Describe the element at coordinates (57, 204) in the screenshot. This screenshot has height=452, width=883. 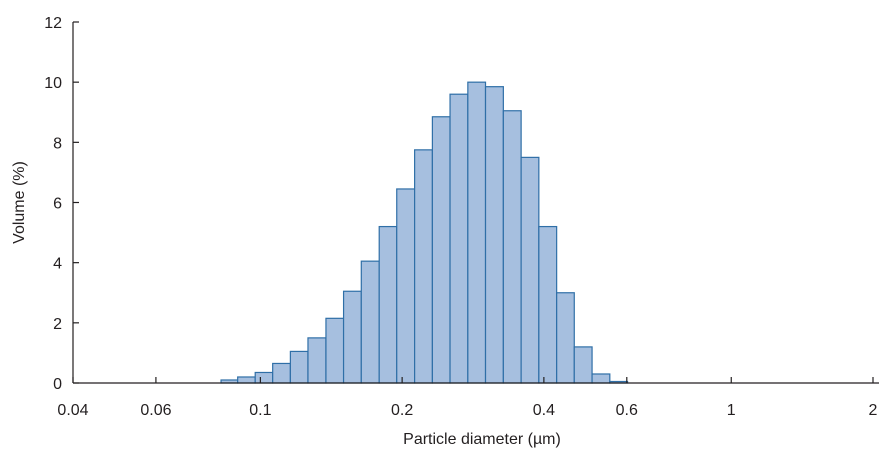
I see `y-tick-label-3: 6` at that location.